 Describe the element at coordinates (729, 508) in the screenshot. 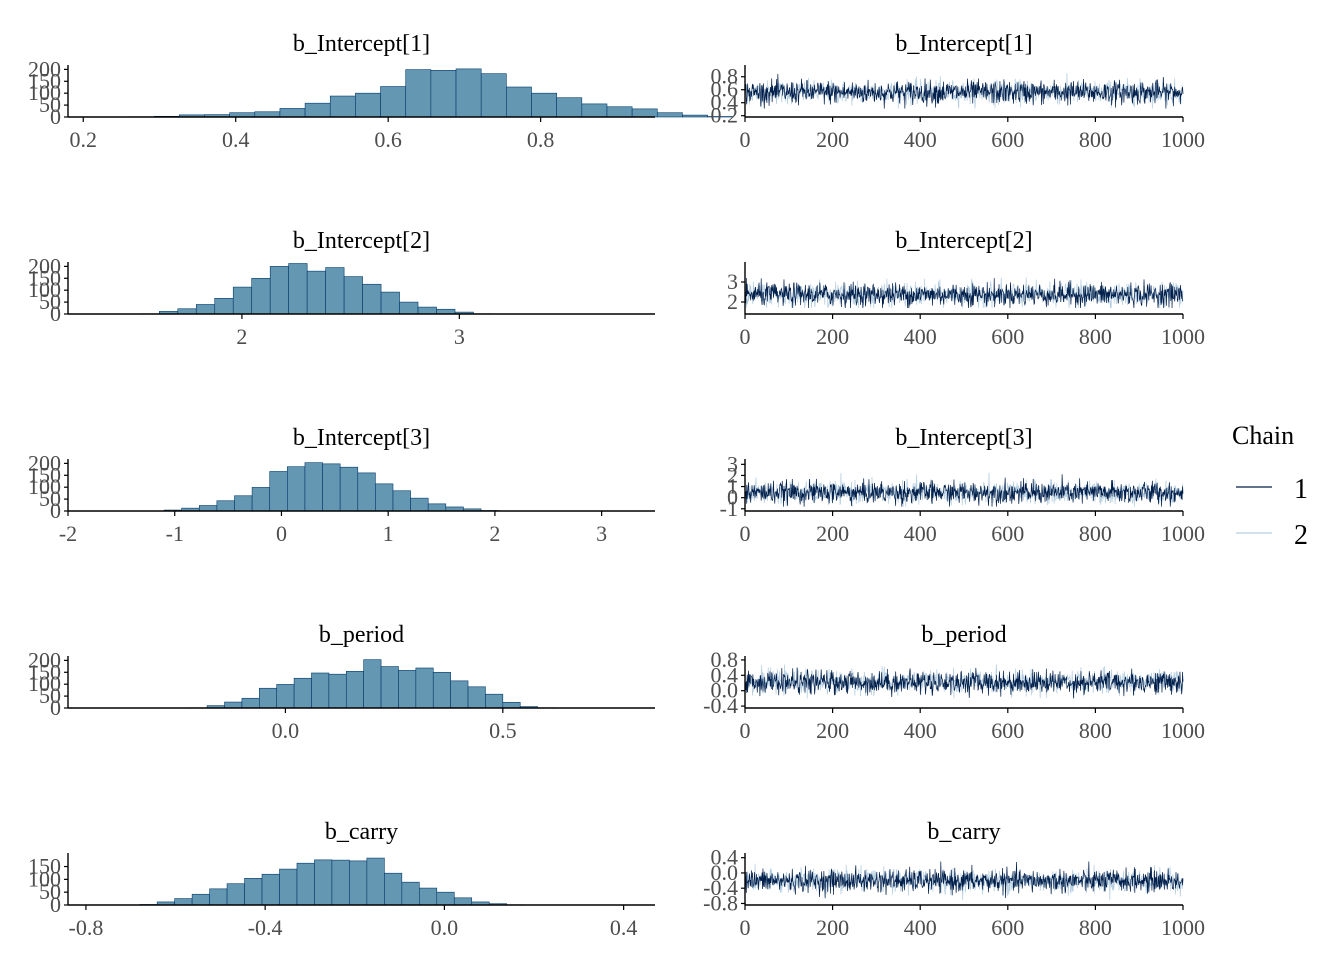

I see `y-tick-label: -1` at that location.